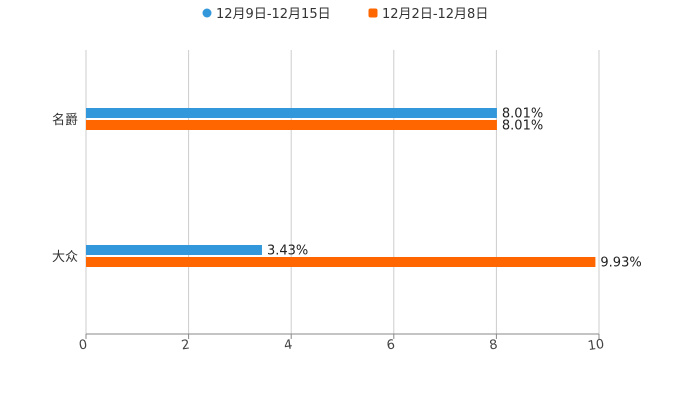  I want to click on x-tick-label: 4, so click(288, 345).